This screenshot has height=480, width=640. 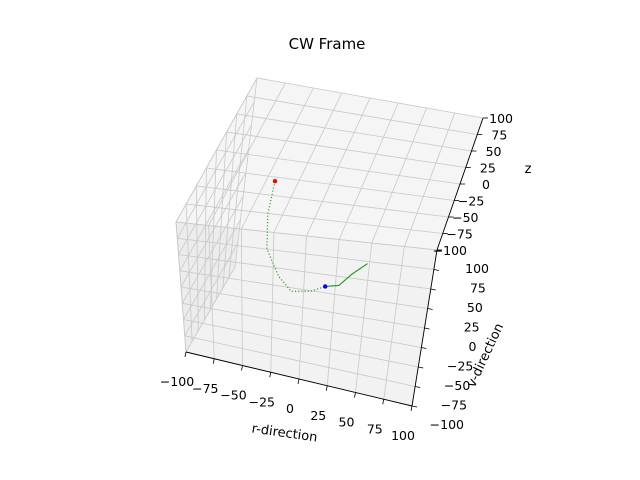 What do you see at coordinates (403, 435) in the screenshot?
I see `x-tick-label: 100` at bounding box center [403, 435].